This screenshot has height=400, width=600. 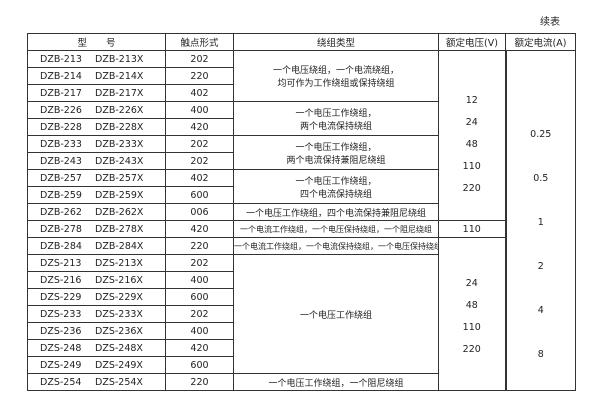 What do you see at coordinates (96, 144) in the screenshot?
I see `model-cell: DZB-233 DZB-233X` at bounding box center [96, 144].